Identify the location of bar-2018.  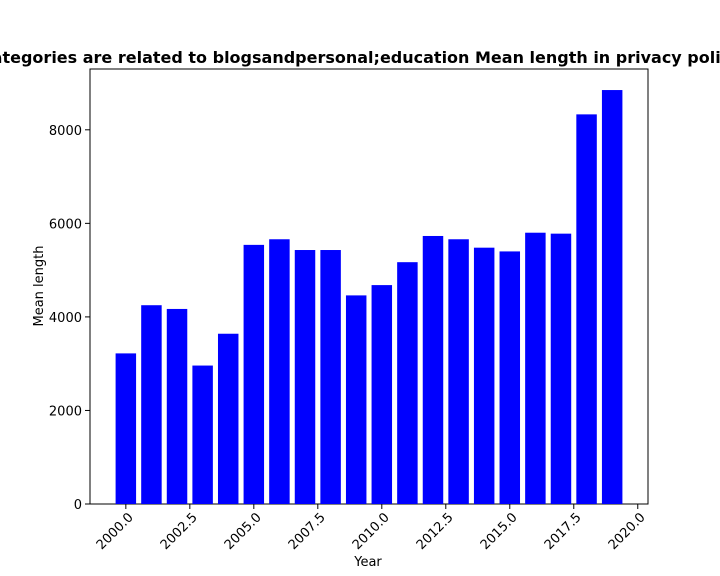
(586, 309).